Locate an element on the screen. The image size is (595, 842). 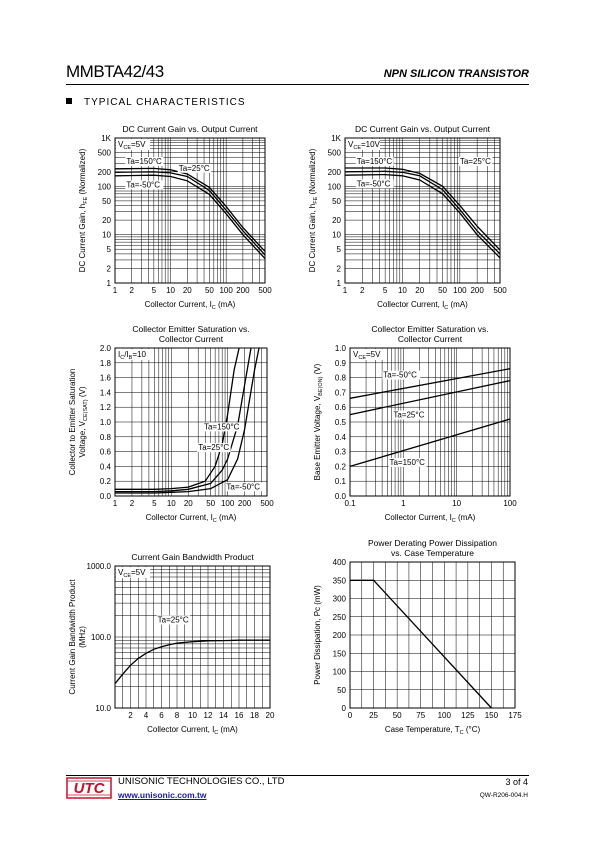
y-axis-label-line: (MHz) is located at coordinates (82, 637).